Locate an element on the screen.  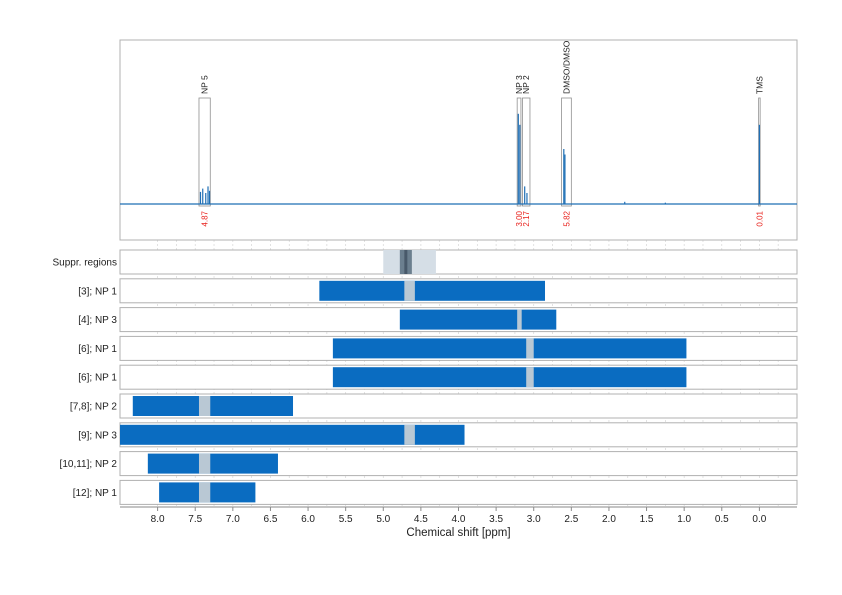
peak-label: NP 2 is located at coordinates (526, 84).